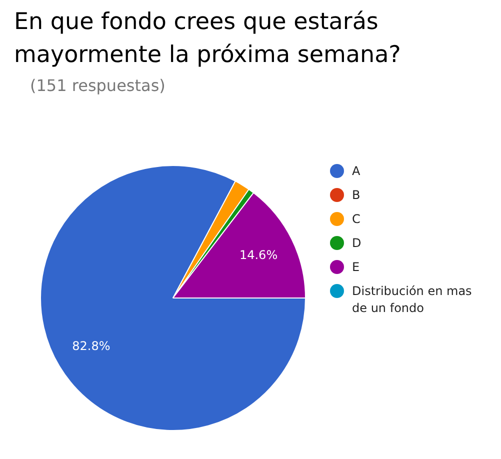  I want to click on legend-label: B, so click(356, 195).